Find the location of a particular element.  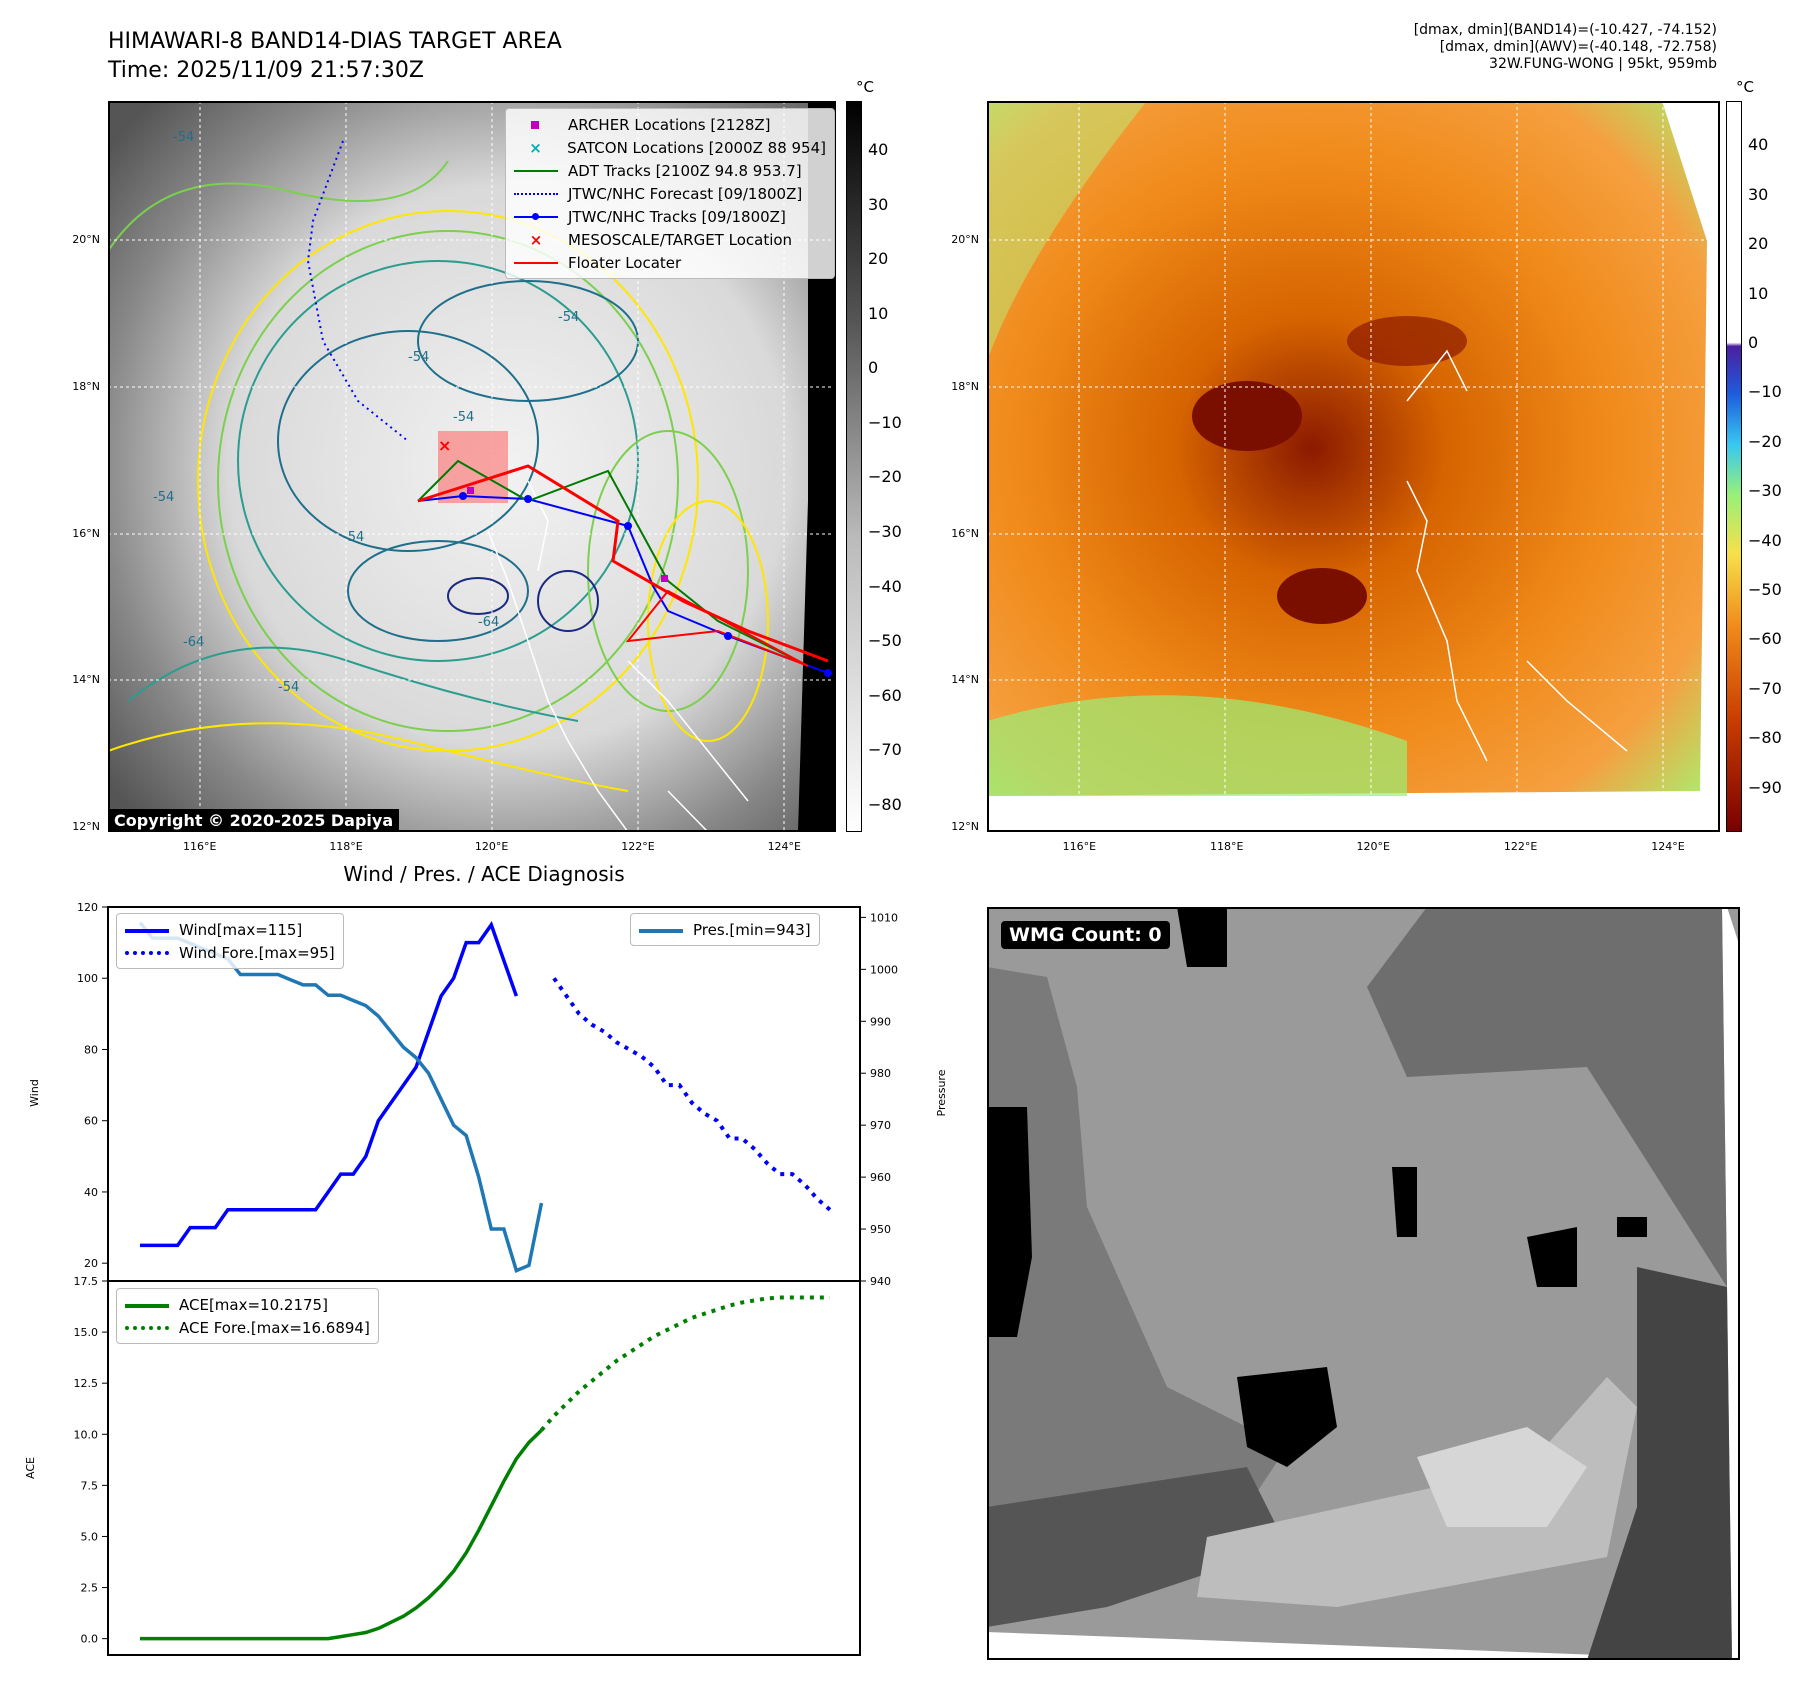

square-icon is located at coordinates (536, 125).